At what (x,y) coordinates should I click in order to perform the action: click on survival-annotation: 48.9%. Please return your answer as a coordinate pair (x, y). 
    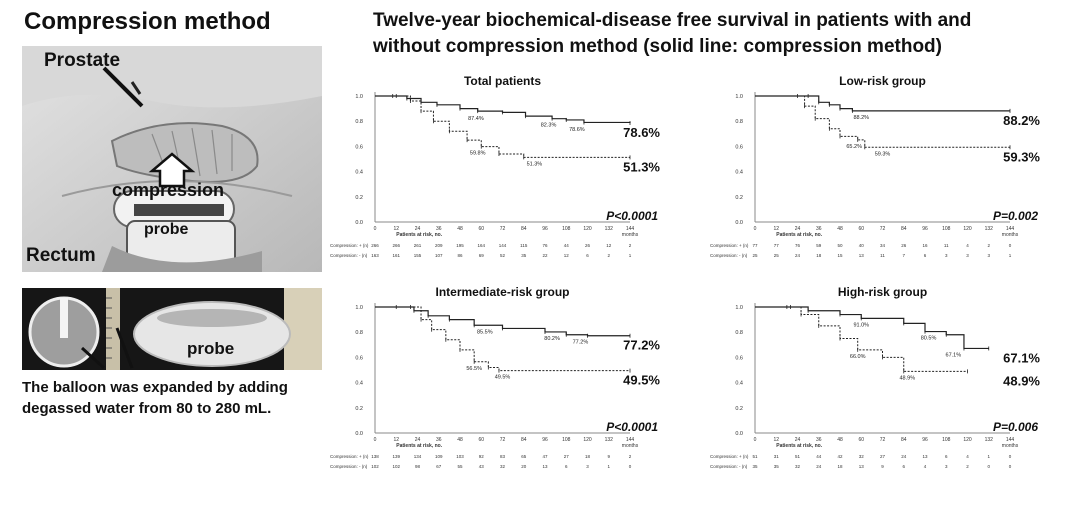
    Looking at the image, I should click on (907, 378).